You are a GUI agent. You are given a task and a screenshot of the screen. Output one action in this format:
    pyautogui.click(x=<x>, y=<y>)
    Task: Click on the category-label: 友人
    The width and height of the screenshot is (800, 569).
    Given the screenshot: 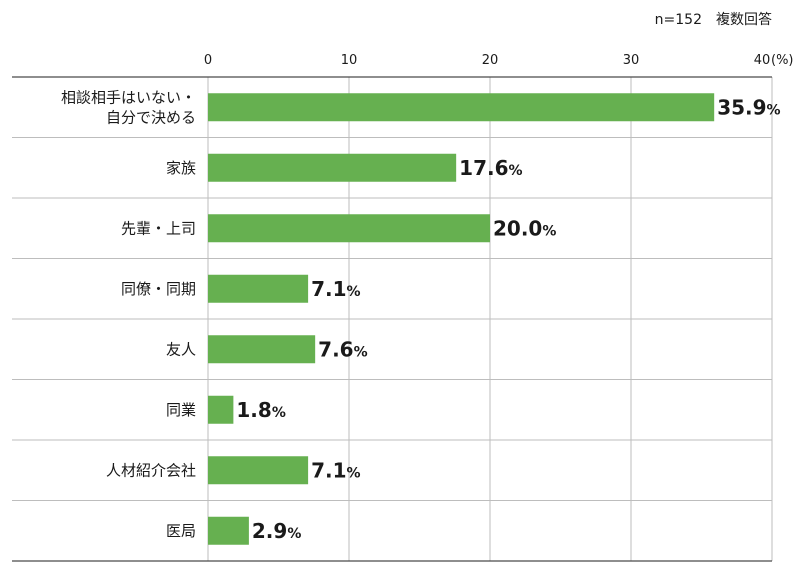 What is the action you would take?
    pyautogui.click(x=181, y=349)
    